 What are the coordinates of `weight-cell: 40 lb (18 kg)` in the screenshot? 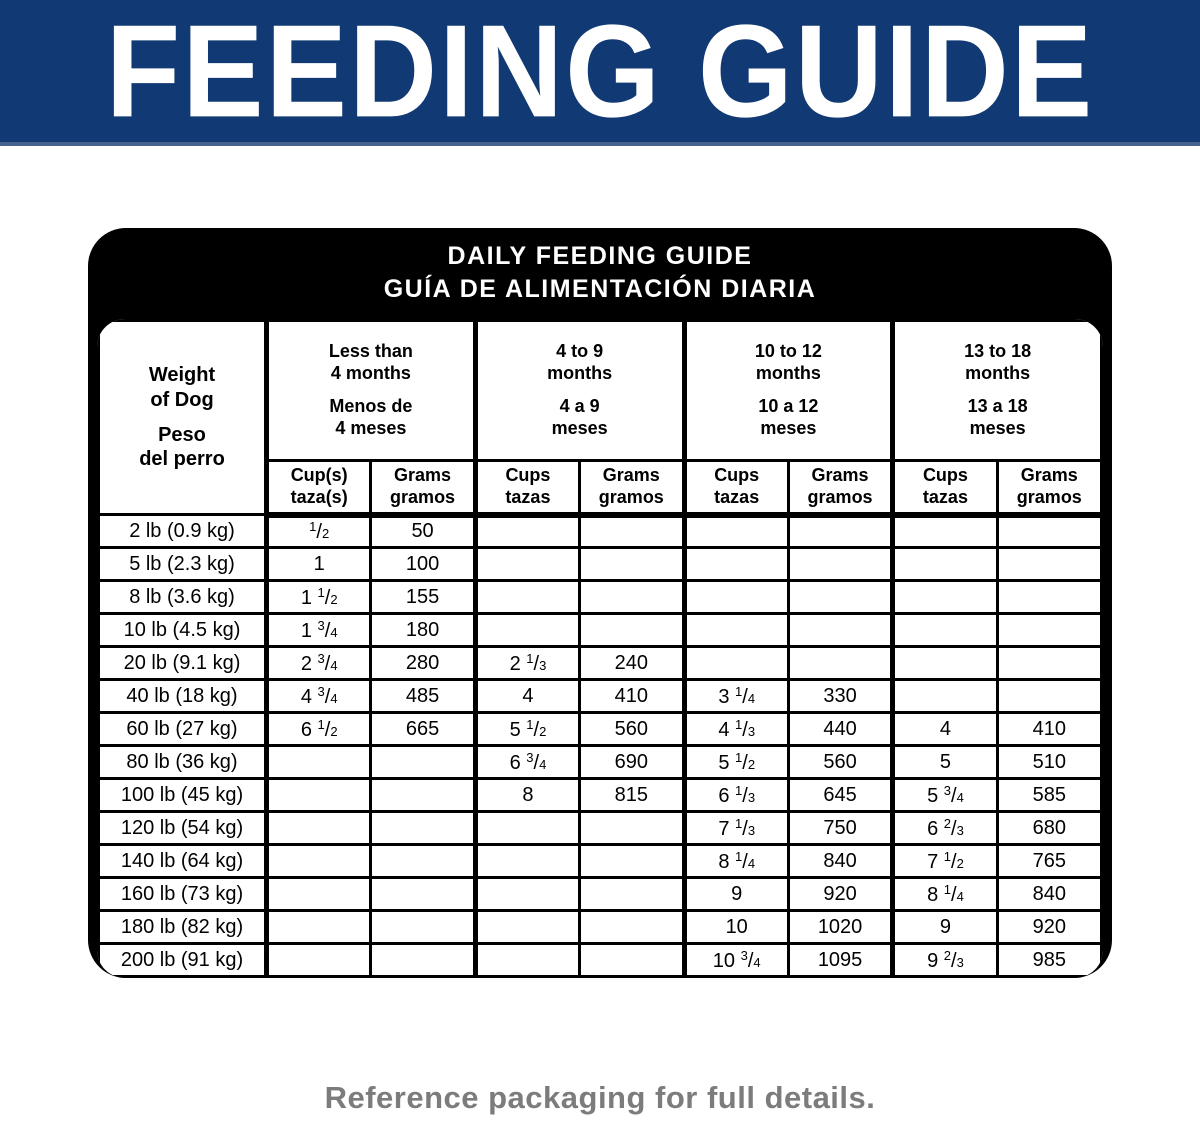 It's located at (182, 696).